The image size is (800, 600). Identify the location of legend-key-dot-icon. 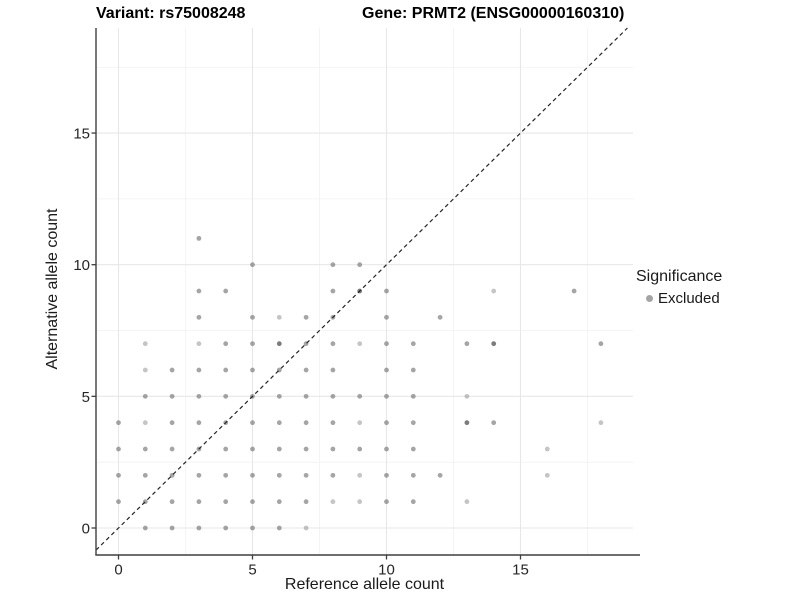
(649, 298).